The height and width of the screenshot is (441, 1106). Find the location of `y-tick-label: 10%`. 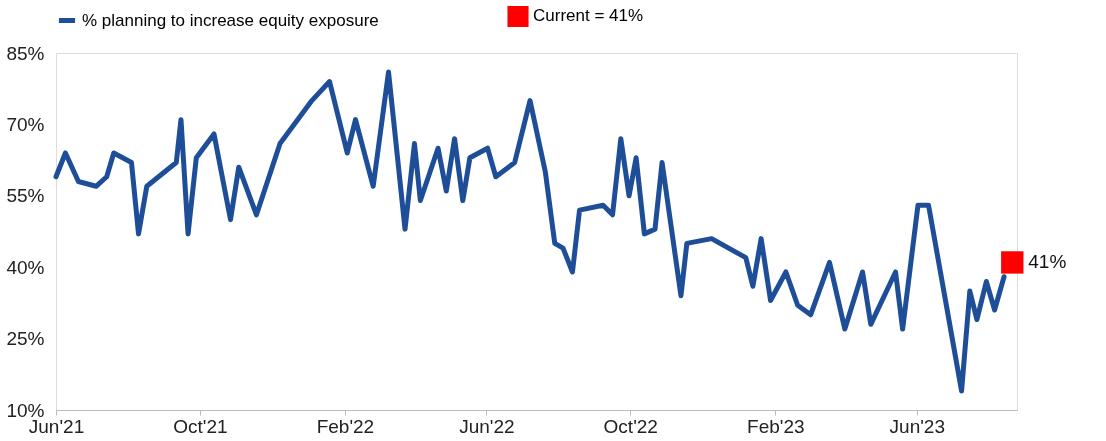

y-tick-label: 10% is located at coordinates (25, 410).